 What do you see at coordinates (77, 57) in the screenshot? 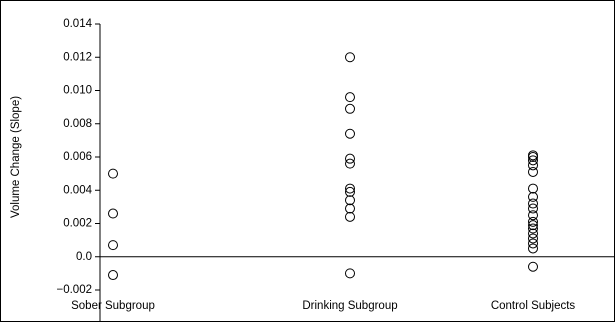
I see `y-tick-label: 0.012` at bounding box center [77, 57].